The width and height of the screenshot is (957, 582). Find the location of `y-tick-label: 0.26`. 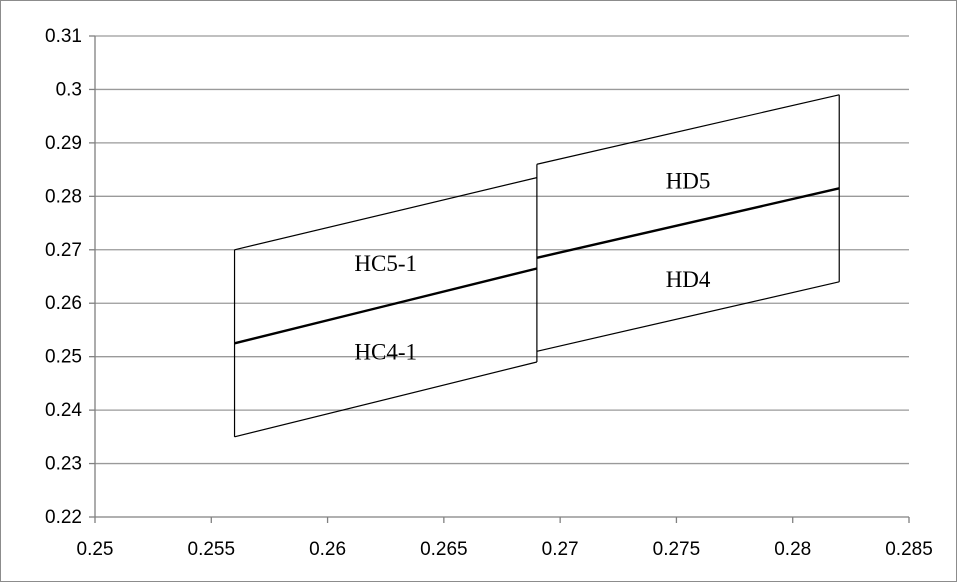

y-tick-label: 0.26 is located at coordinates (63, 303).